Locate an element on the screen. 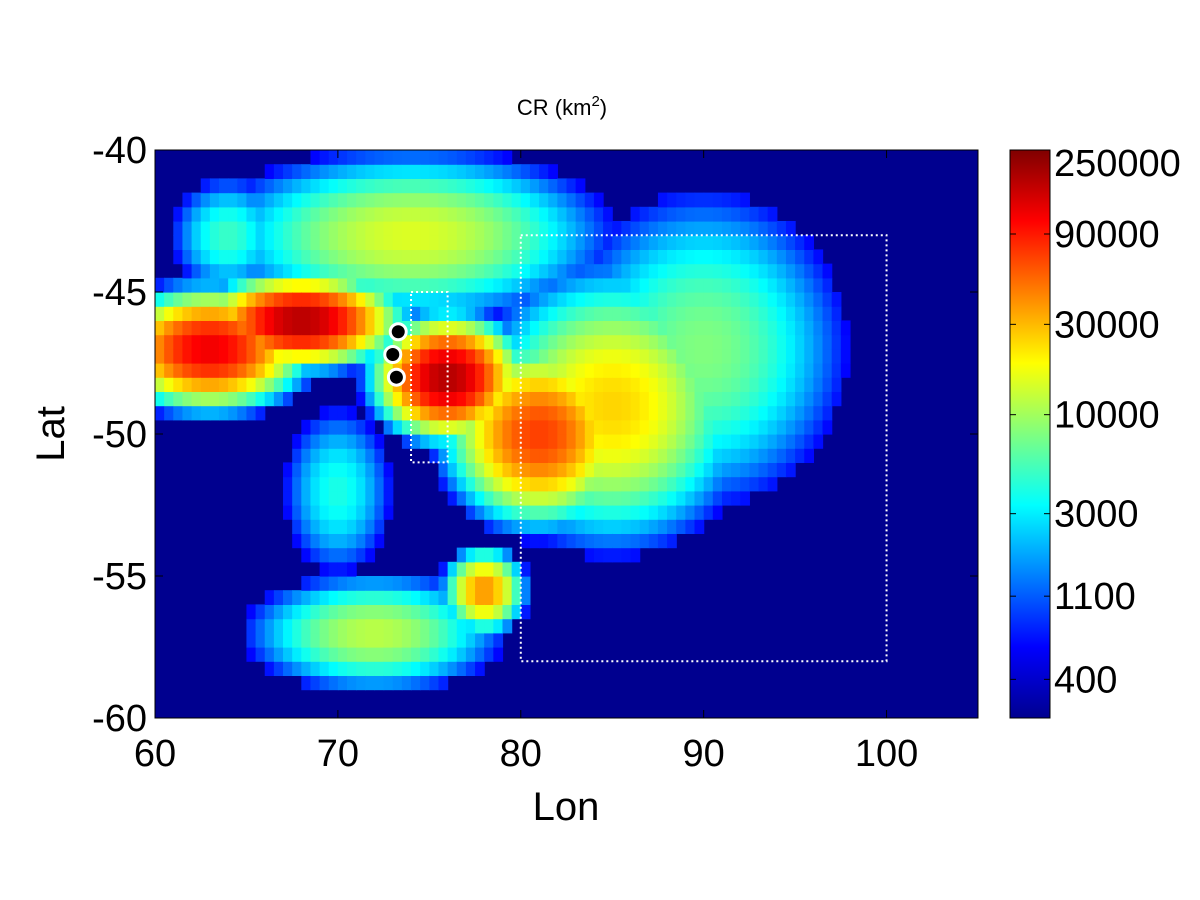 The width and height of the screenshot is (1200, 900). x-tick-label: 70 is located at coordinates (338, 754).